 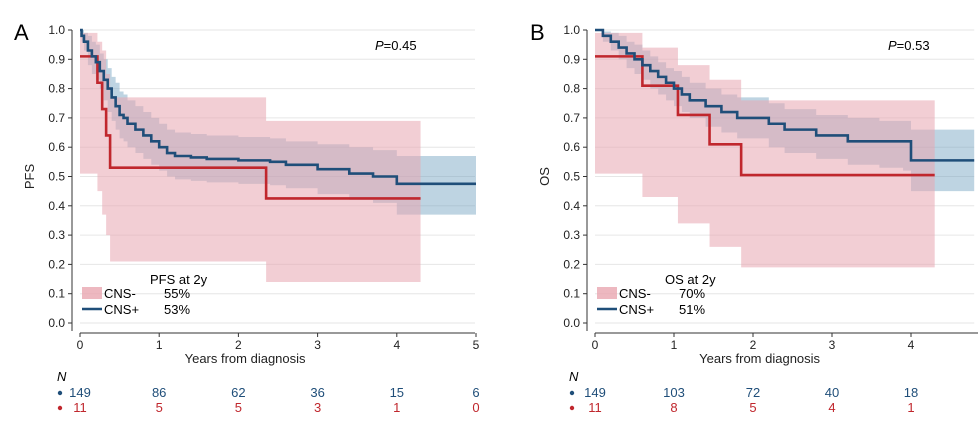 I want to click on risk-count: 6, so click(x=475, y=392).